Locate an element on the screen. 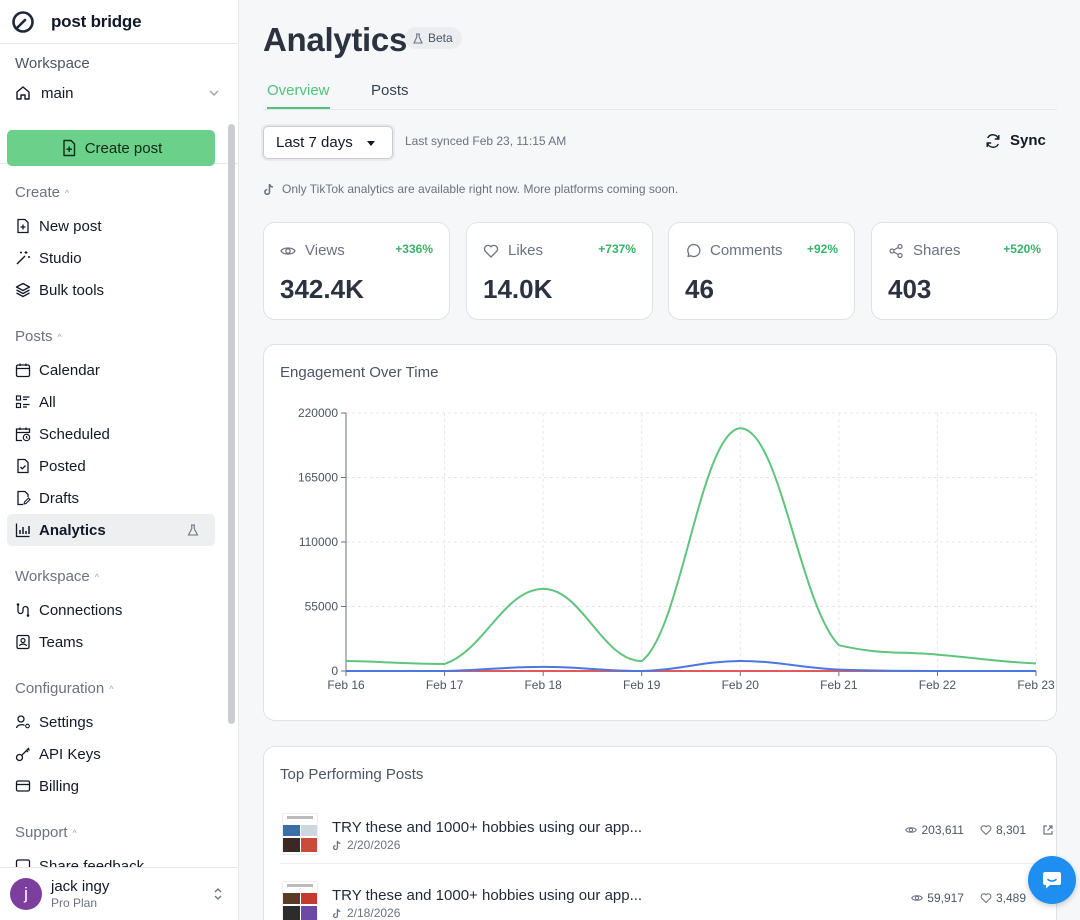 The image size is (1080, 920). sidebar-item-settings: Settings is located at coordinates (111, 722).